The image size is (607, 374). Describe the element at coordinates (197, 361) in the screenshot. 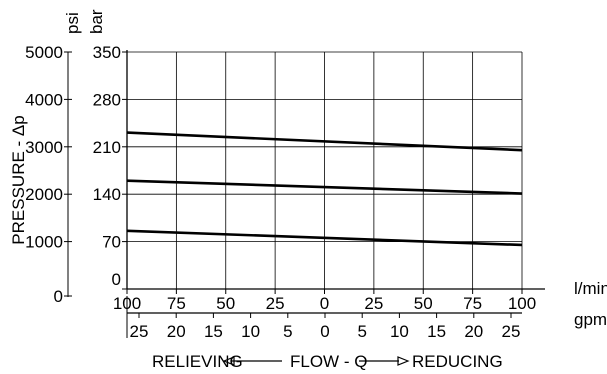

I see `direction-label-left: RELIEVING` at that location.